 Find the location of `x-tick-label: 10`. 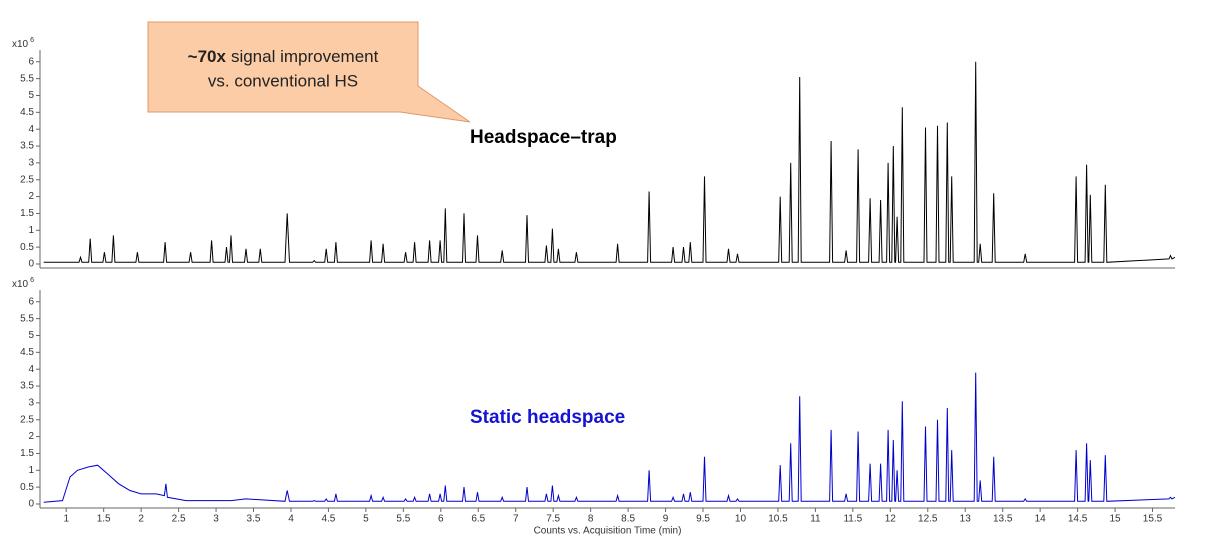

x-tick-label: 10 is located at coordinates (741, 519).